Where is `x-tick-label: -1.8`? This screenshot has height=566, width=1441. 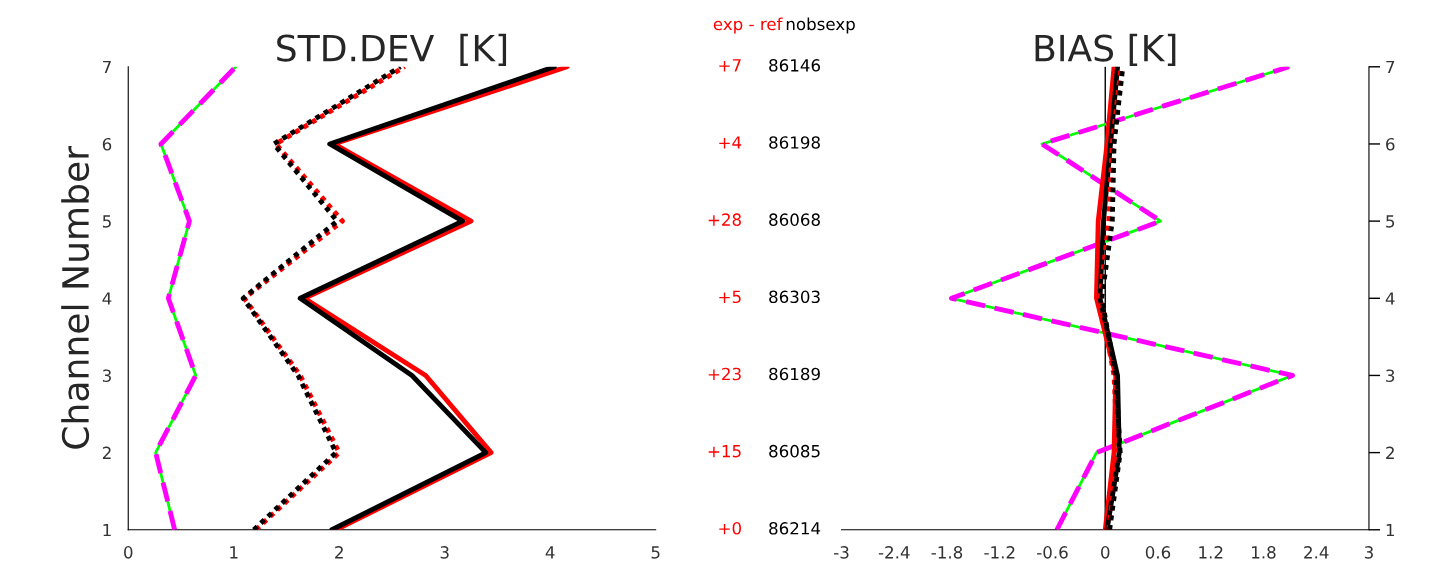
x-tick-label: -1.8 is located at coordinates (947, 552).